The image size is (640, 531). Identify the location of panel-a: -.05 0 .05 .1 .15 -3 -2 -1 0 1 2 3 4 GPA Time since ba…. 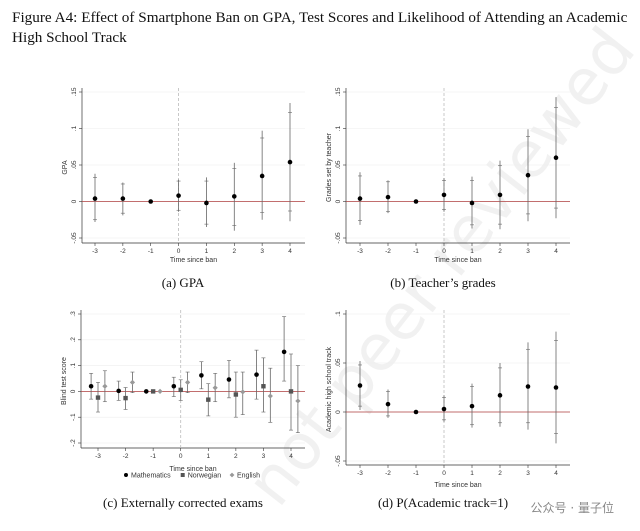
(183, 188).